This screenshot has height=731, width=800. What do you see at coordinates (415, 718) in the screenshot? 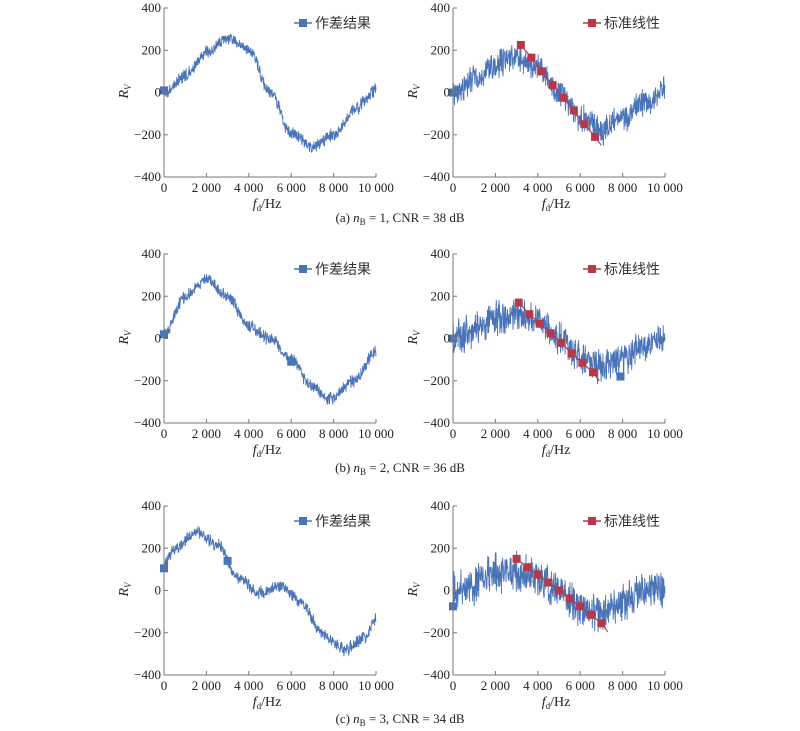
I see `caption-rest: = 3, CNR = 34 dB` at bounding box center [415, 718].